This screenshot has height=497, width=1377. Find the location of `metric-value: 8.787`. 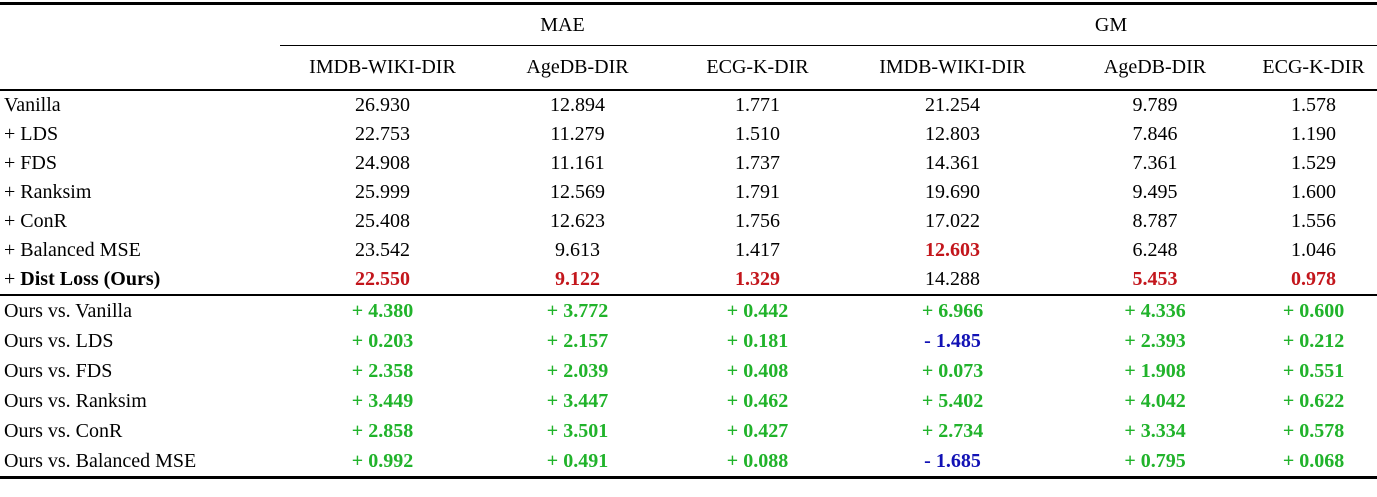

metric-value: 8.787 is located at coordinates (1155, 221).